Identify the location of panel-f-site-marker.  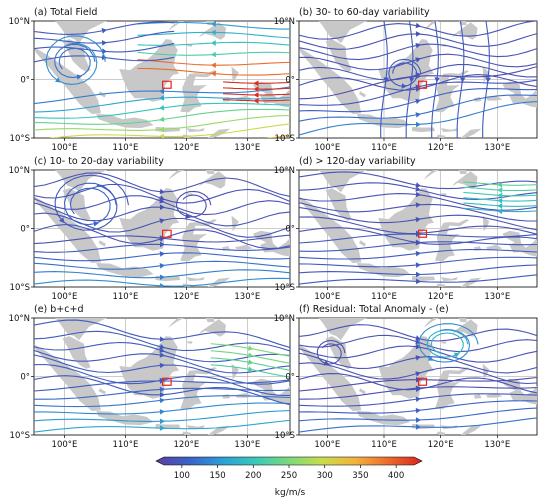
(422, 381).